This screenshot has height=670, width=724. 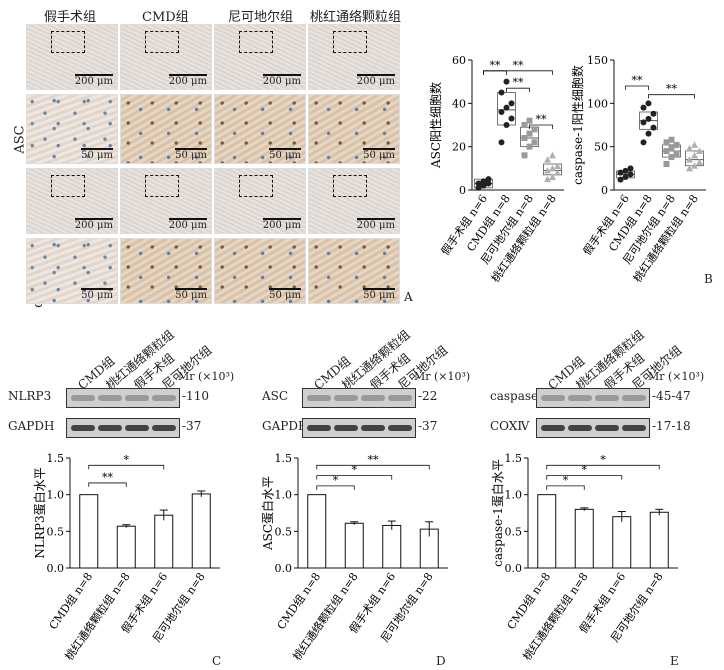 What do you see at coordinates (70, 17) in the screenshot?
I see `col-header-sham: 假手术组` at bounding box center [70, 17].